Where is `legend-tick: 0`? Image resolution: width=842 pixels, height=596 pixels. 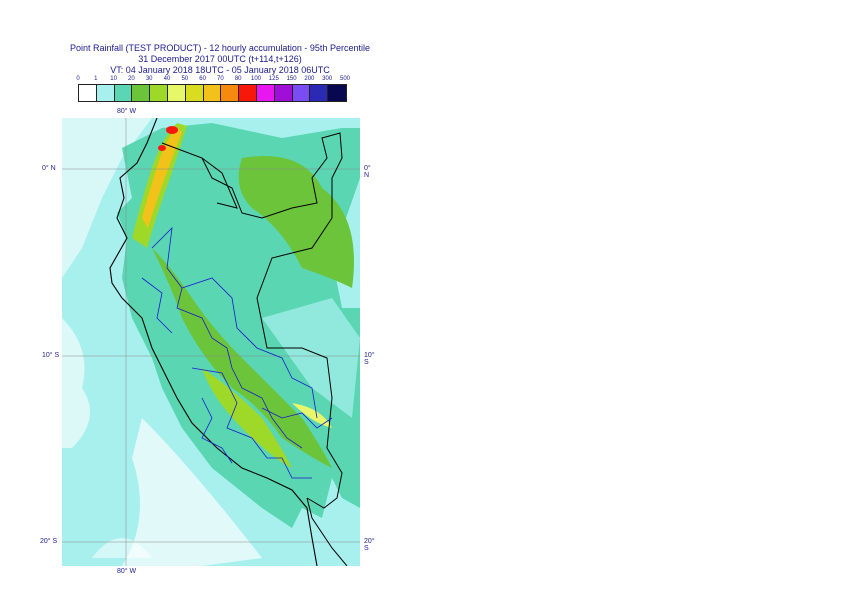
legend-tick: 0 is located at coordinates (78, 79).